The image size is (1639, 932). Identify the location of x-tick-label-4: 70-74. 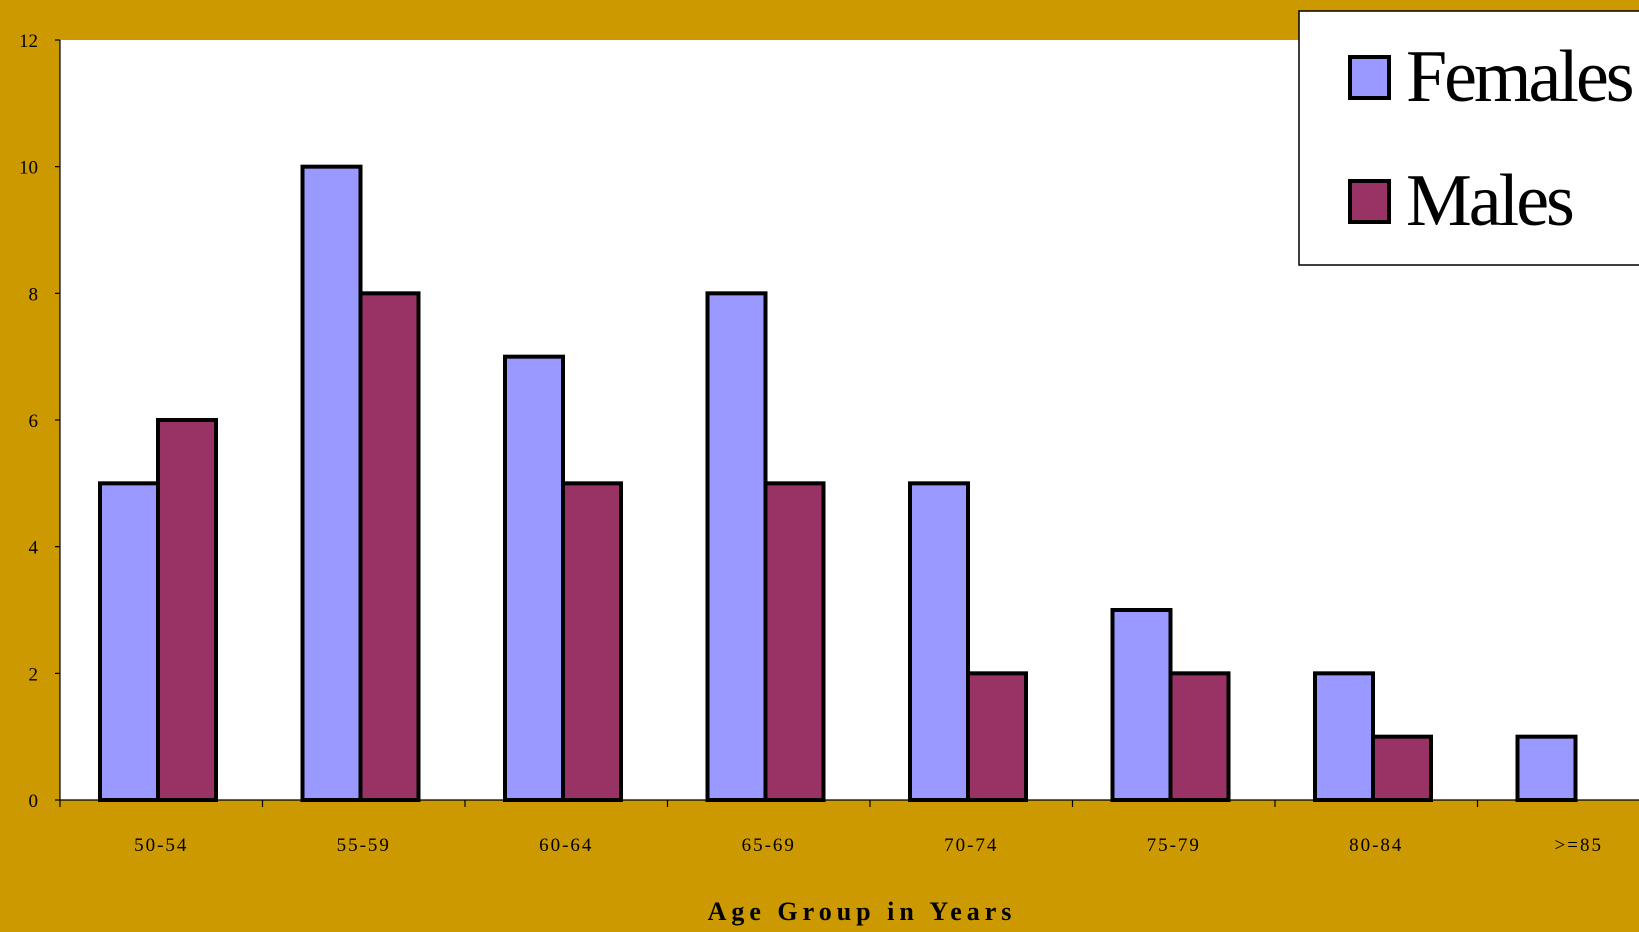
(971, 845).